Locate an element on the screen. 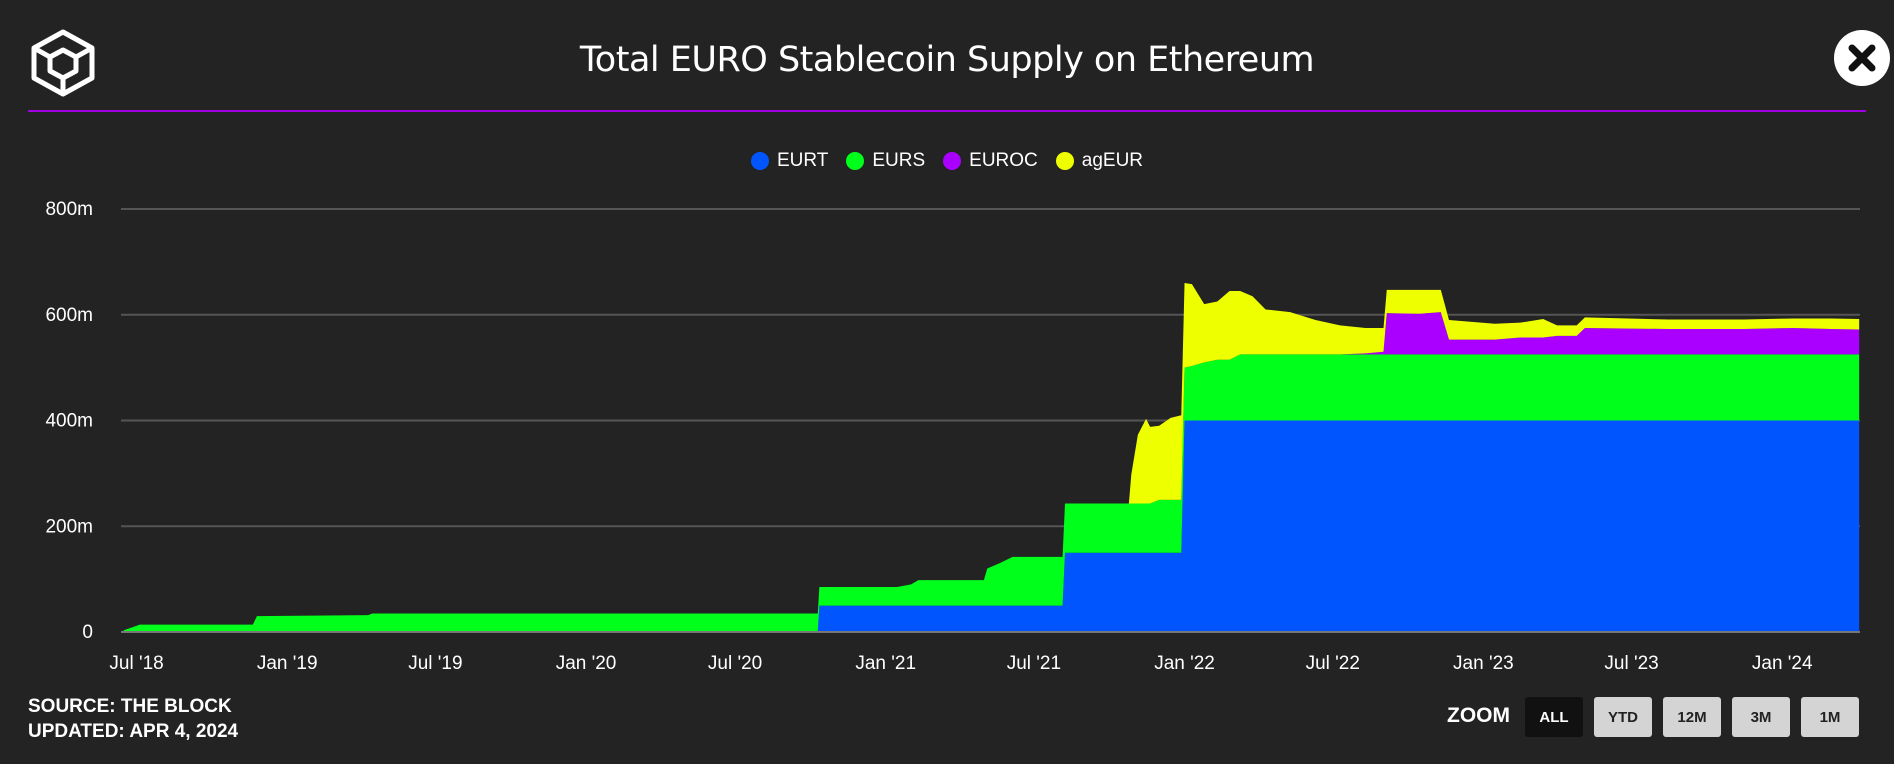  x-tick-label: Jul '23 is located at coordinates (1631, 663).